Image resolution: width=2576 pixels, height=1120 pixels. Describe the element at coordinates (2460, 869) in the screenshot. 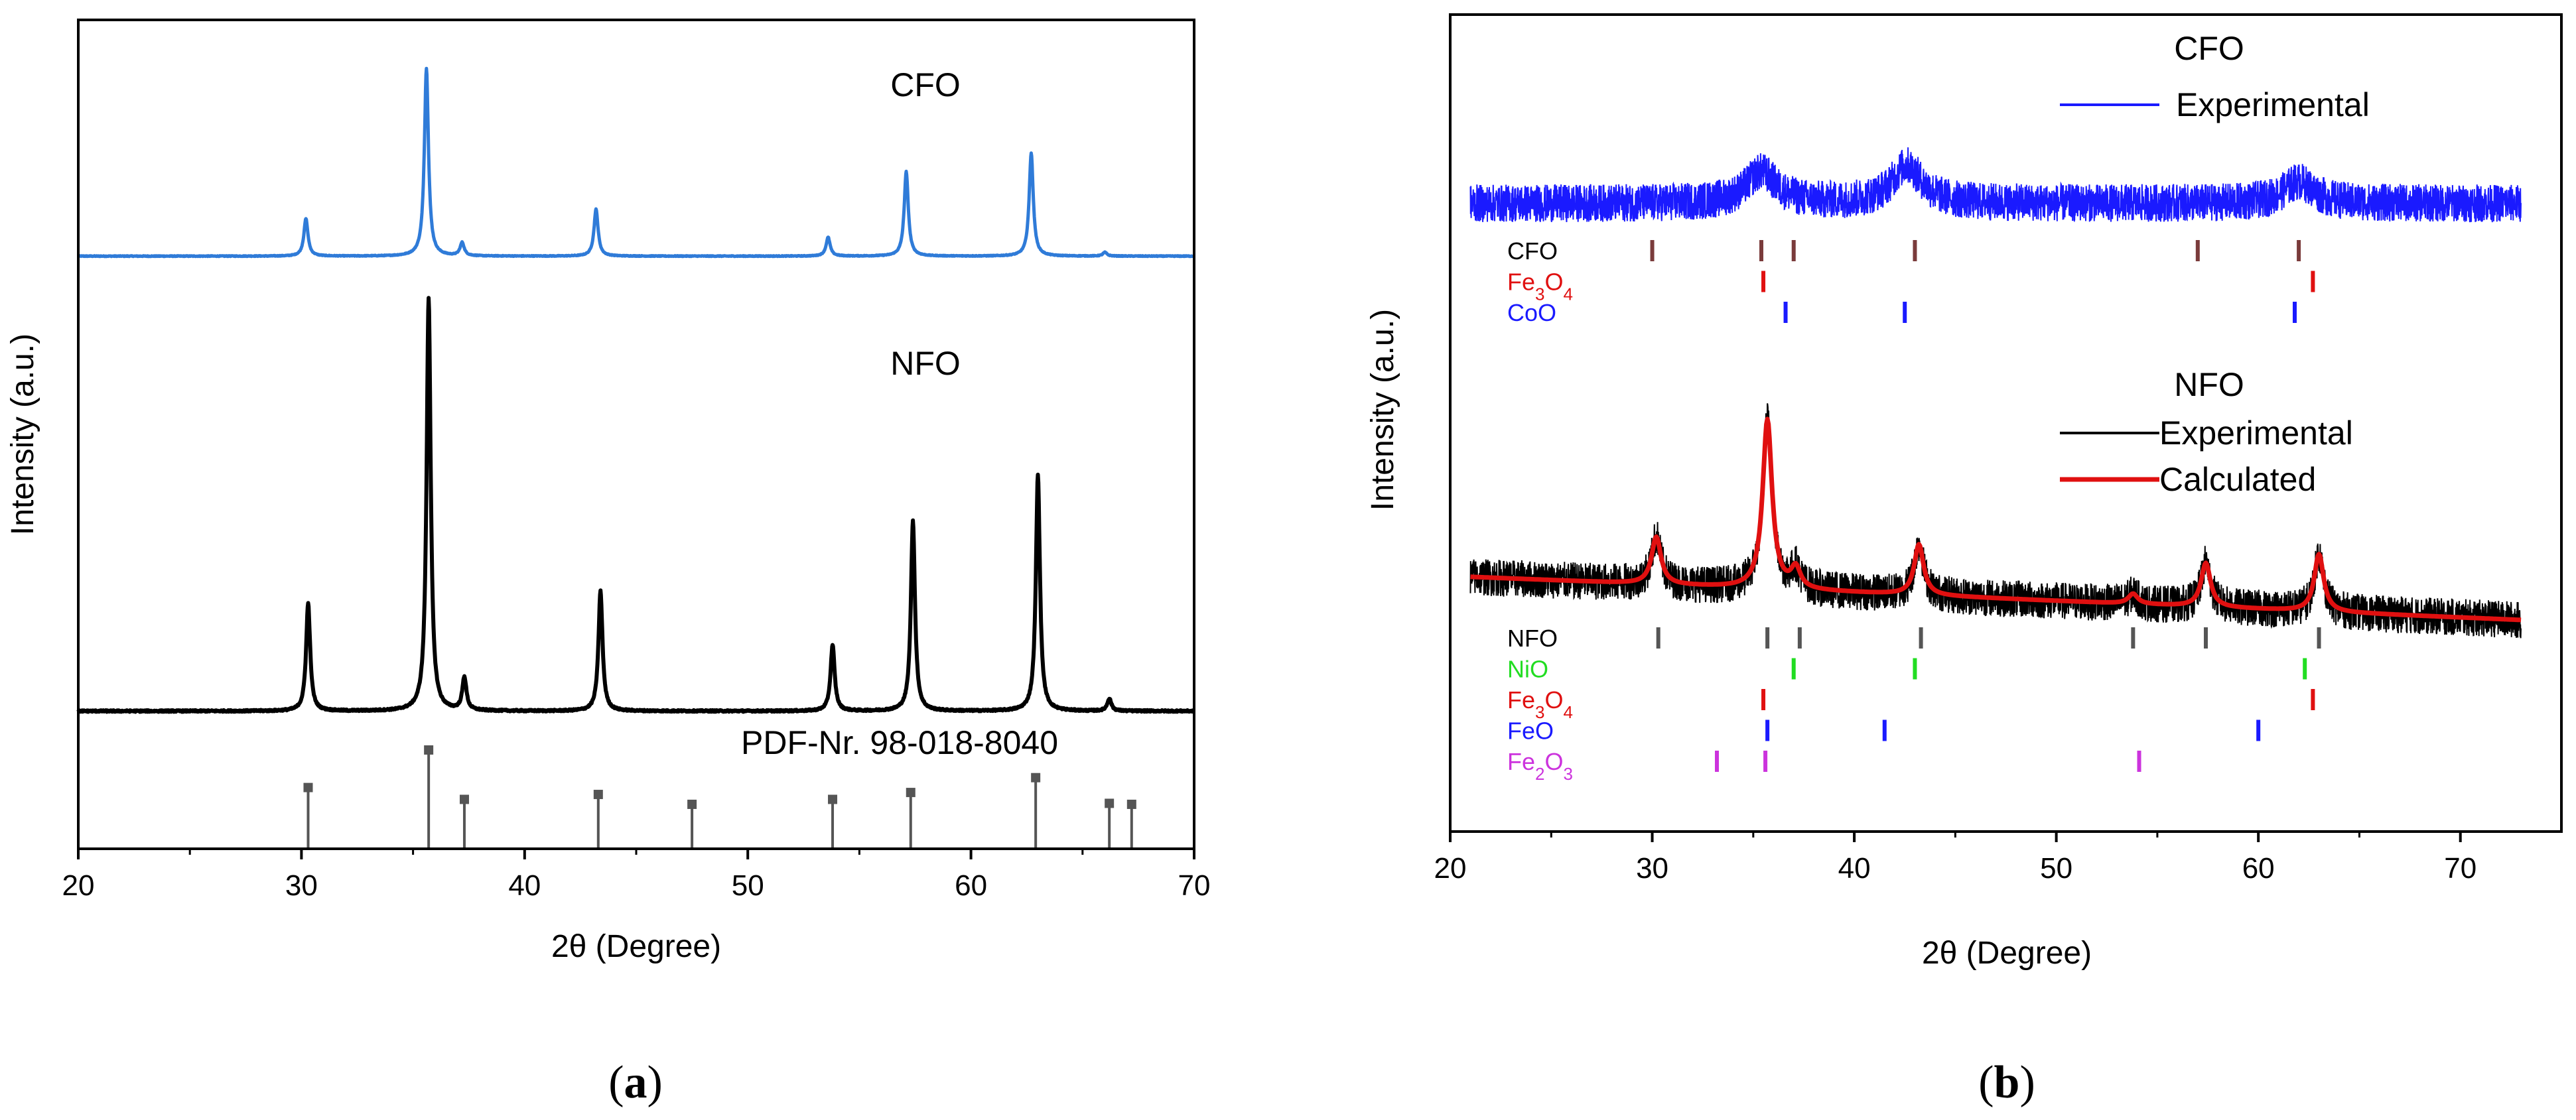

I see `panel-b-x-tick-label: 70` at that location.